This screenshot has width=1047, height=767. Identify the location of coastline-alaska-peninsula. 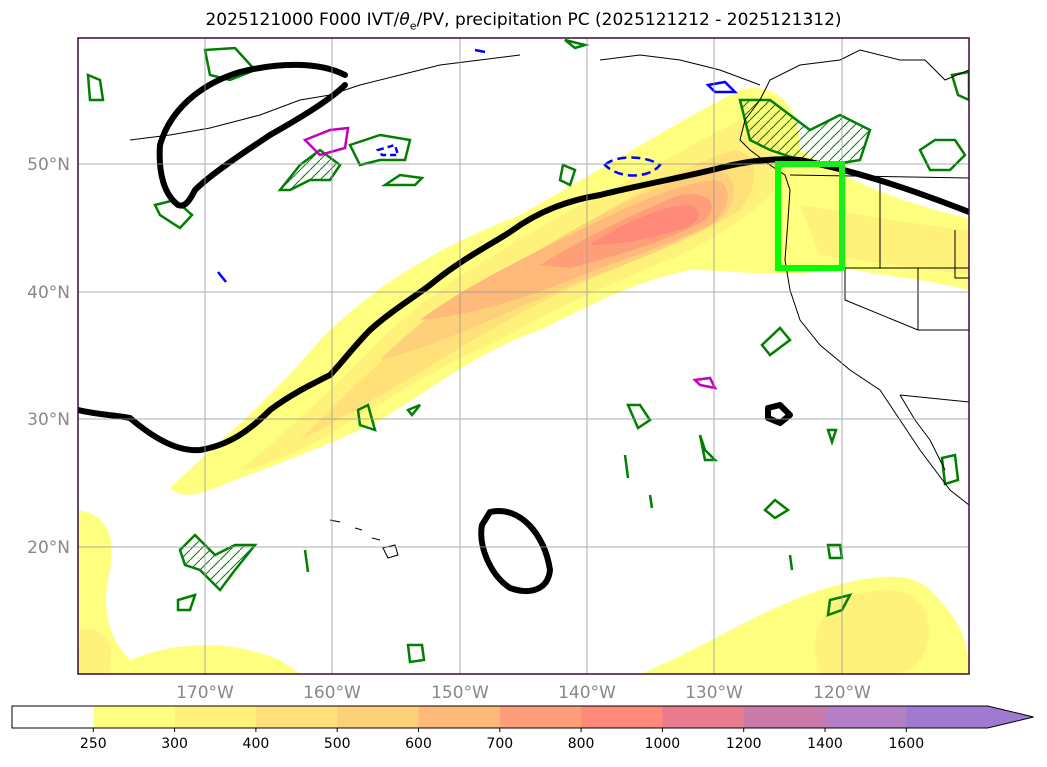
(680, 70).